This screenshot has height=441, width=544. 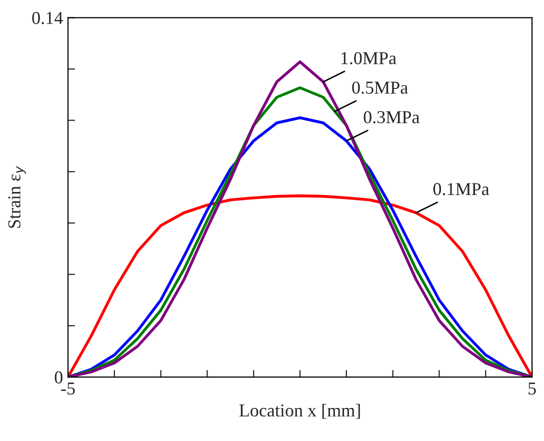 What do you see at coordinates (68, 388) in the screenshot?
I see `x-tick-label: -5` at bounding box center [68, 388].